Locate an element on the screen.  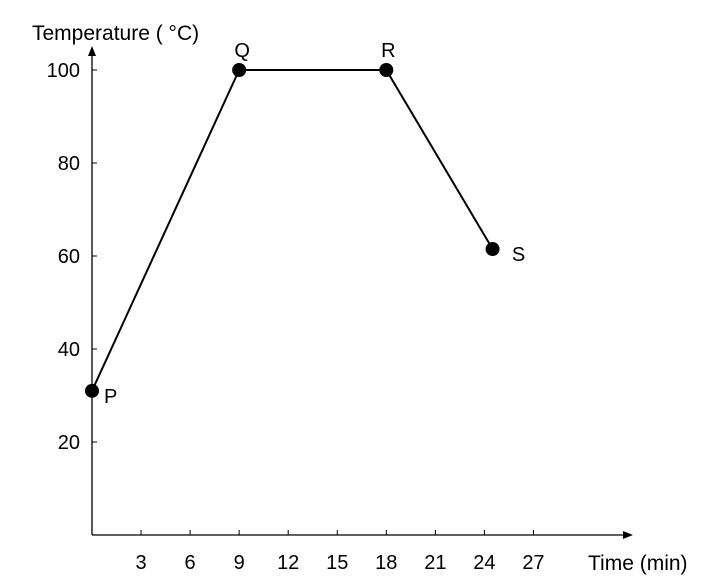
point-label-s: S is located at coordinates (518, 255).